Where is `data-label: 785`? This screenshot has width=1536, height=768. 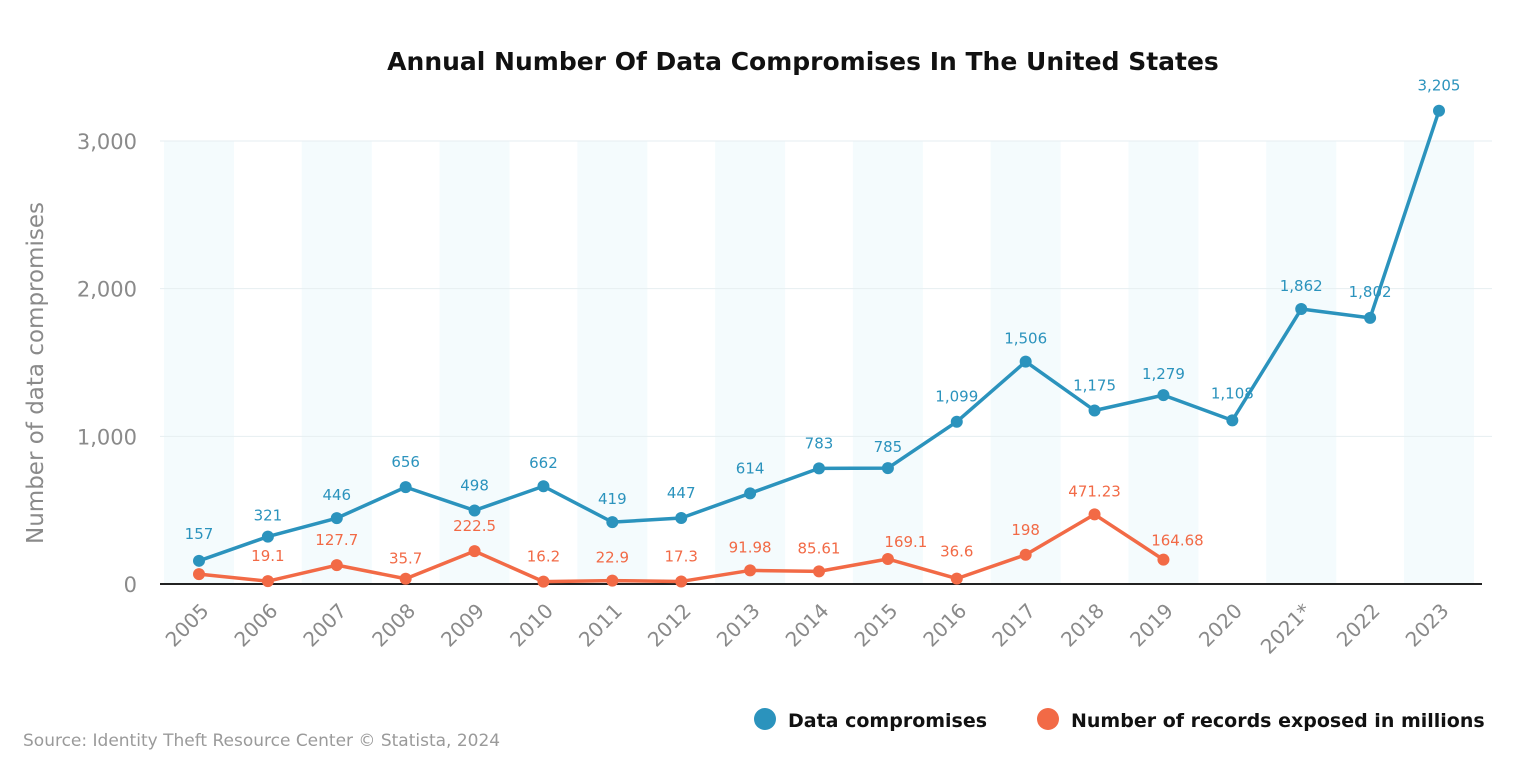 data-label: 785 is located at coordinates (888, 447).